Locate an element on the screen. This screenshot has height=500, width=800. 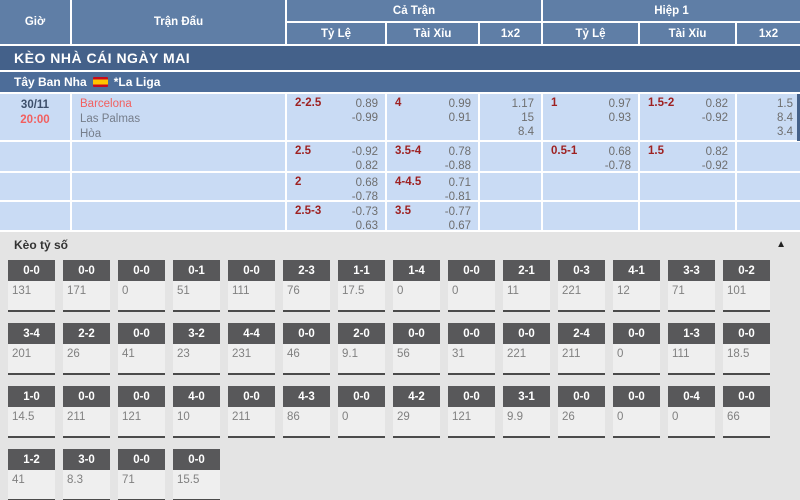
ft-overunder-odd: 0.91 is located at coordinates (459, 118).